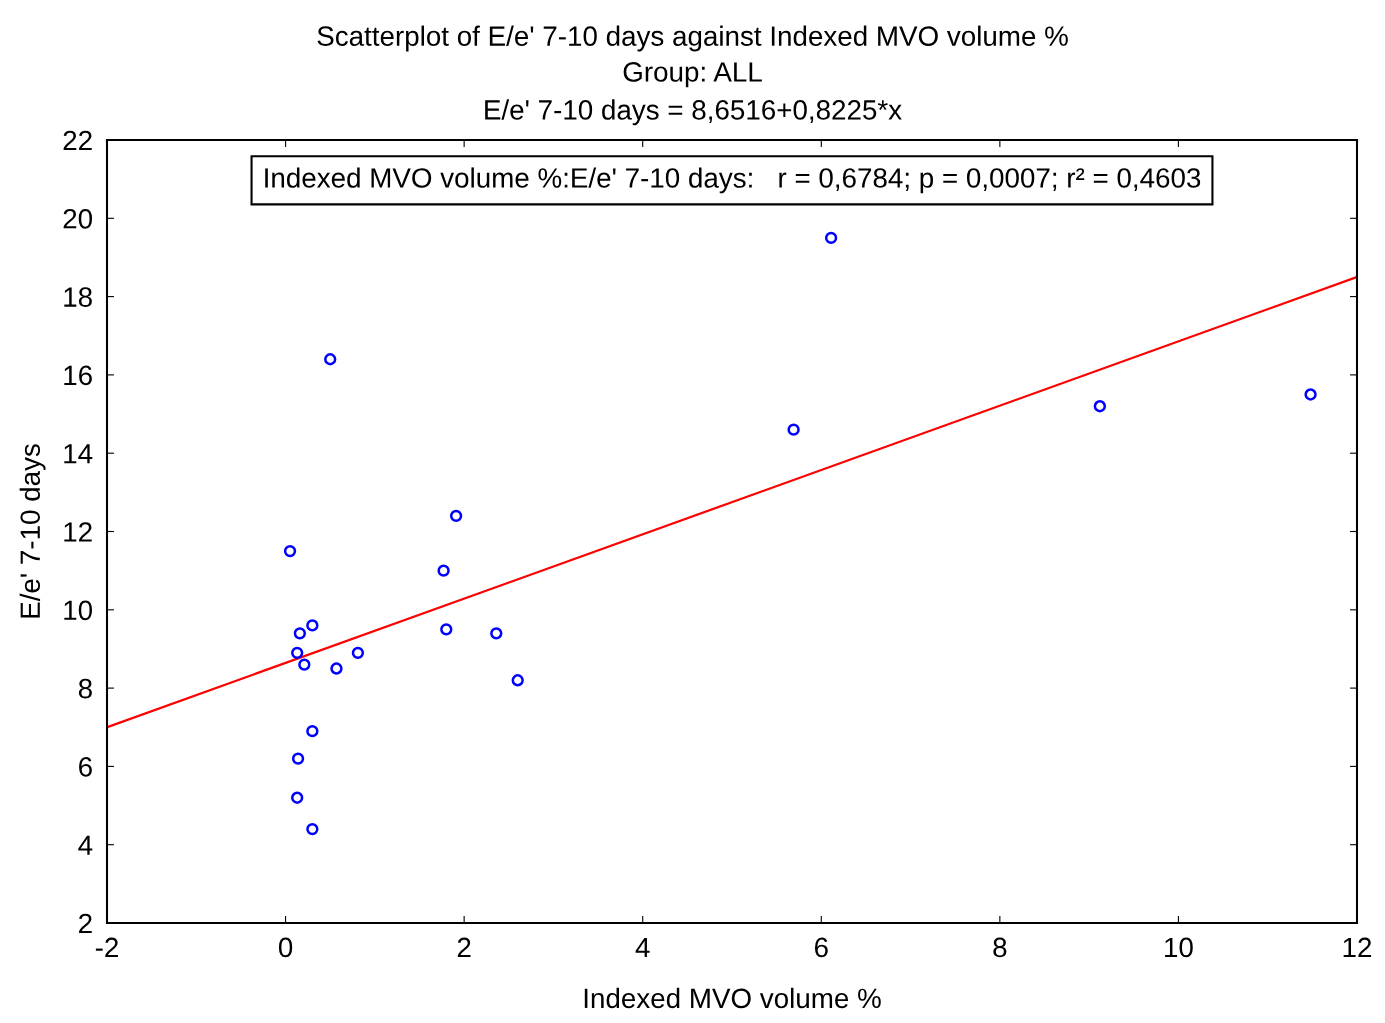 The width and height of the screenshot is (1385, 1023). Describe the element at coordinates (78, 375) in the screenshot. I see `y-tick-label: 16` at that location.